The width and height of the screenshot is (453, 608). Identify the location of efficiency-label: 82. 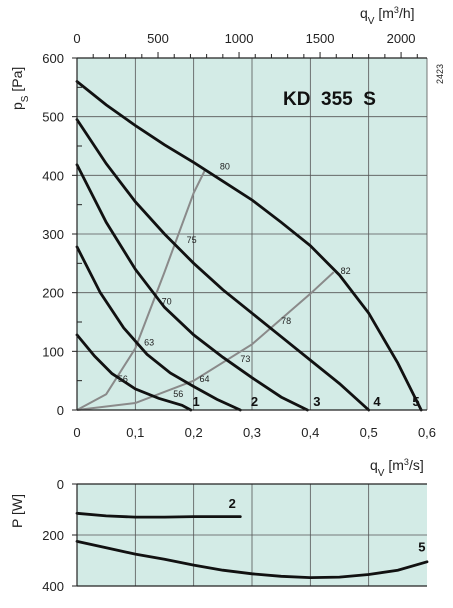
(346, 271).